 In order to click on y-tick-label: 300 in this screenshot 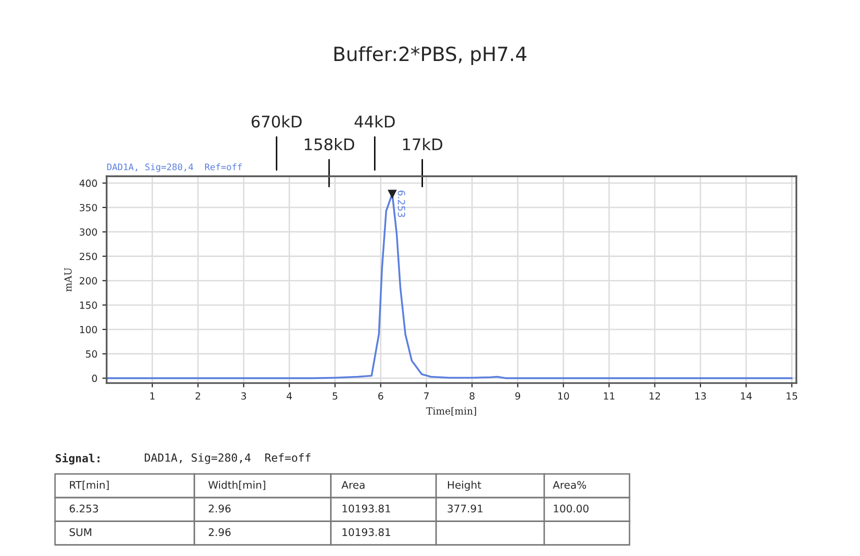, I will do `click(88, 232)`.